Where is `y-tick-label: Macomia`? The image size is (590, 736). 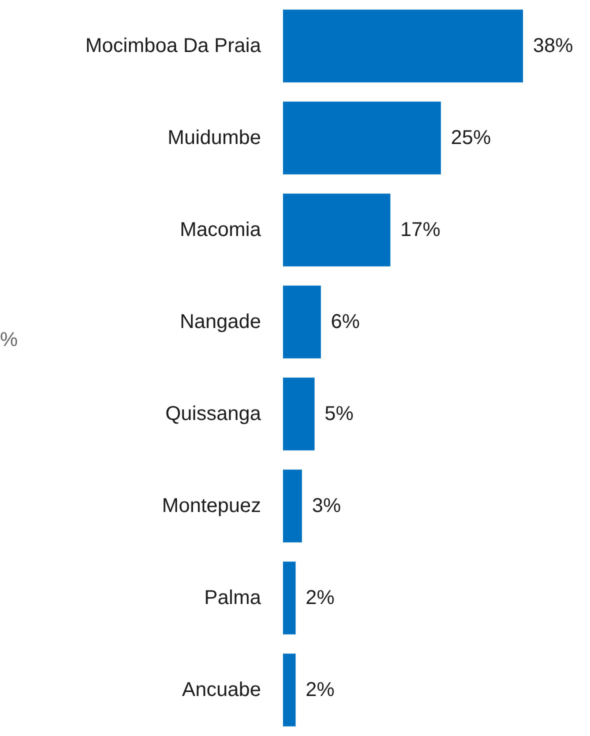
y-tick-label: Macomia is located at coordinates (221, 230).